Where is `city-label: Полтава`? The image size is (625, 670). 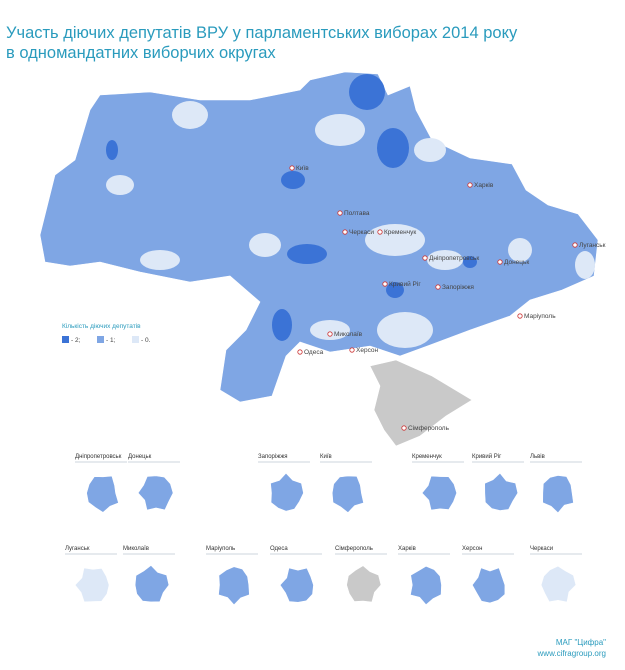 city-label: Полтава is located at coordinates (357, 213).